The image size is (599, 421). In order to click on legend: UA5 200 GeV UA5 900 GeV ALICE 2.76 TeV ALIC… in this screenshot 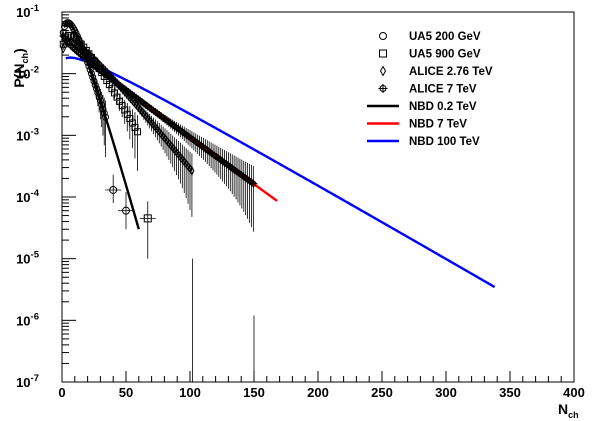, I will do `click(430, 89)`.